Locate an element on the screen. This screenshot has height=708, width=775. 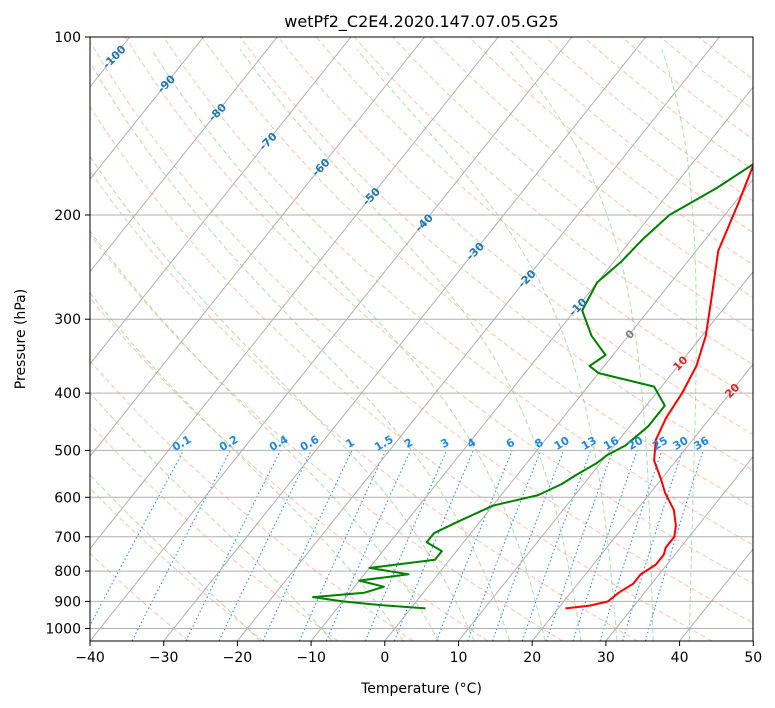
y-tick-label: 700 is located at coordinates (67, 538).